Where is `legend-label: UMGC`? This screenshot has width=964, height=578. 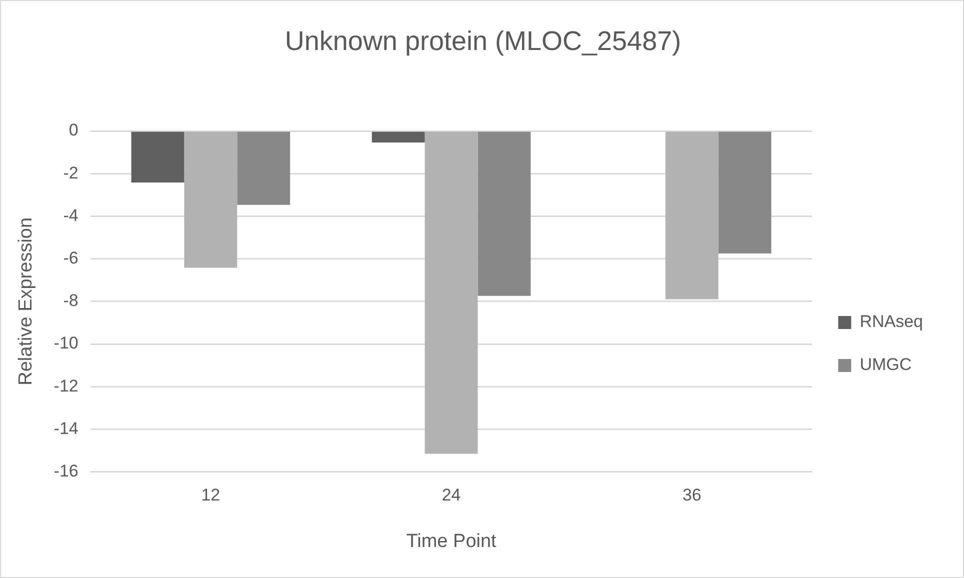 legend-label: UMGC is located at coordinates (886, 364).